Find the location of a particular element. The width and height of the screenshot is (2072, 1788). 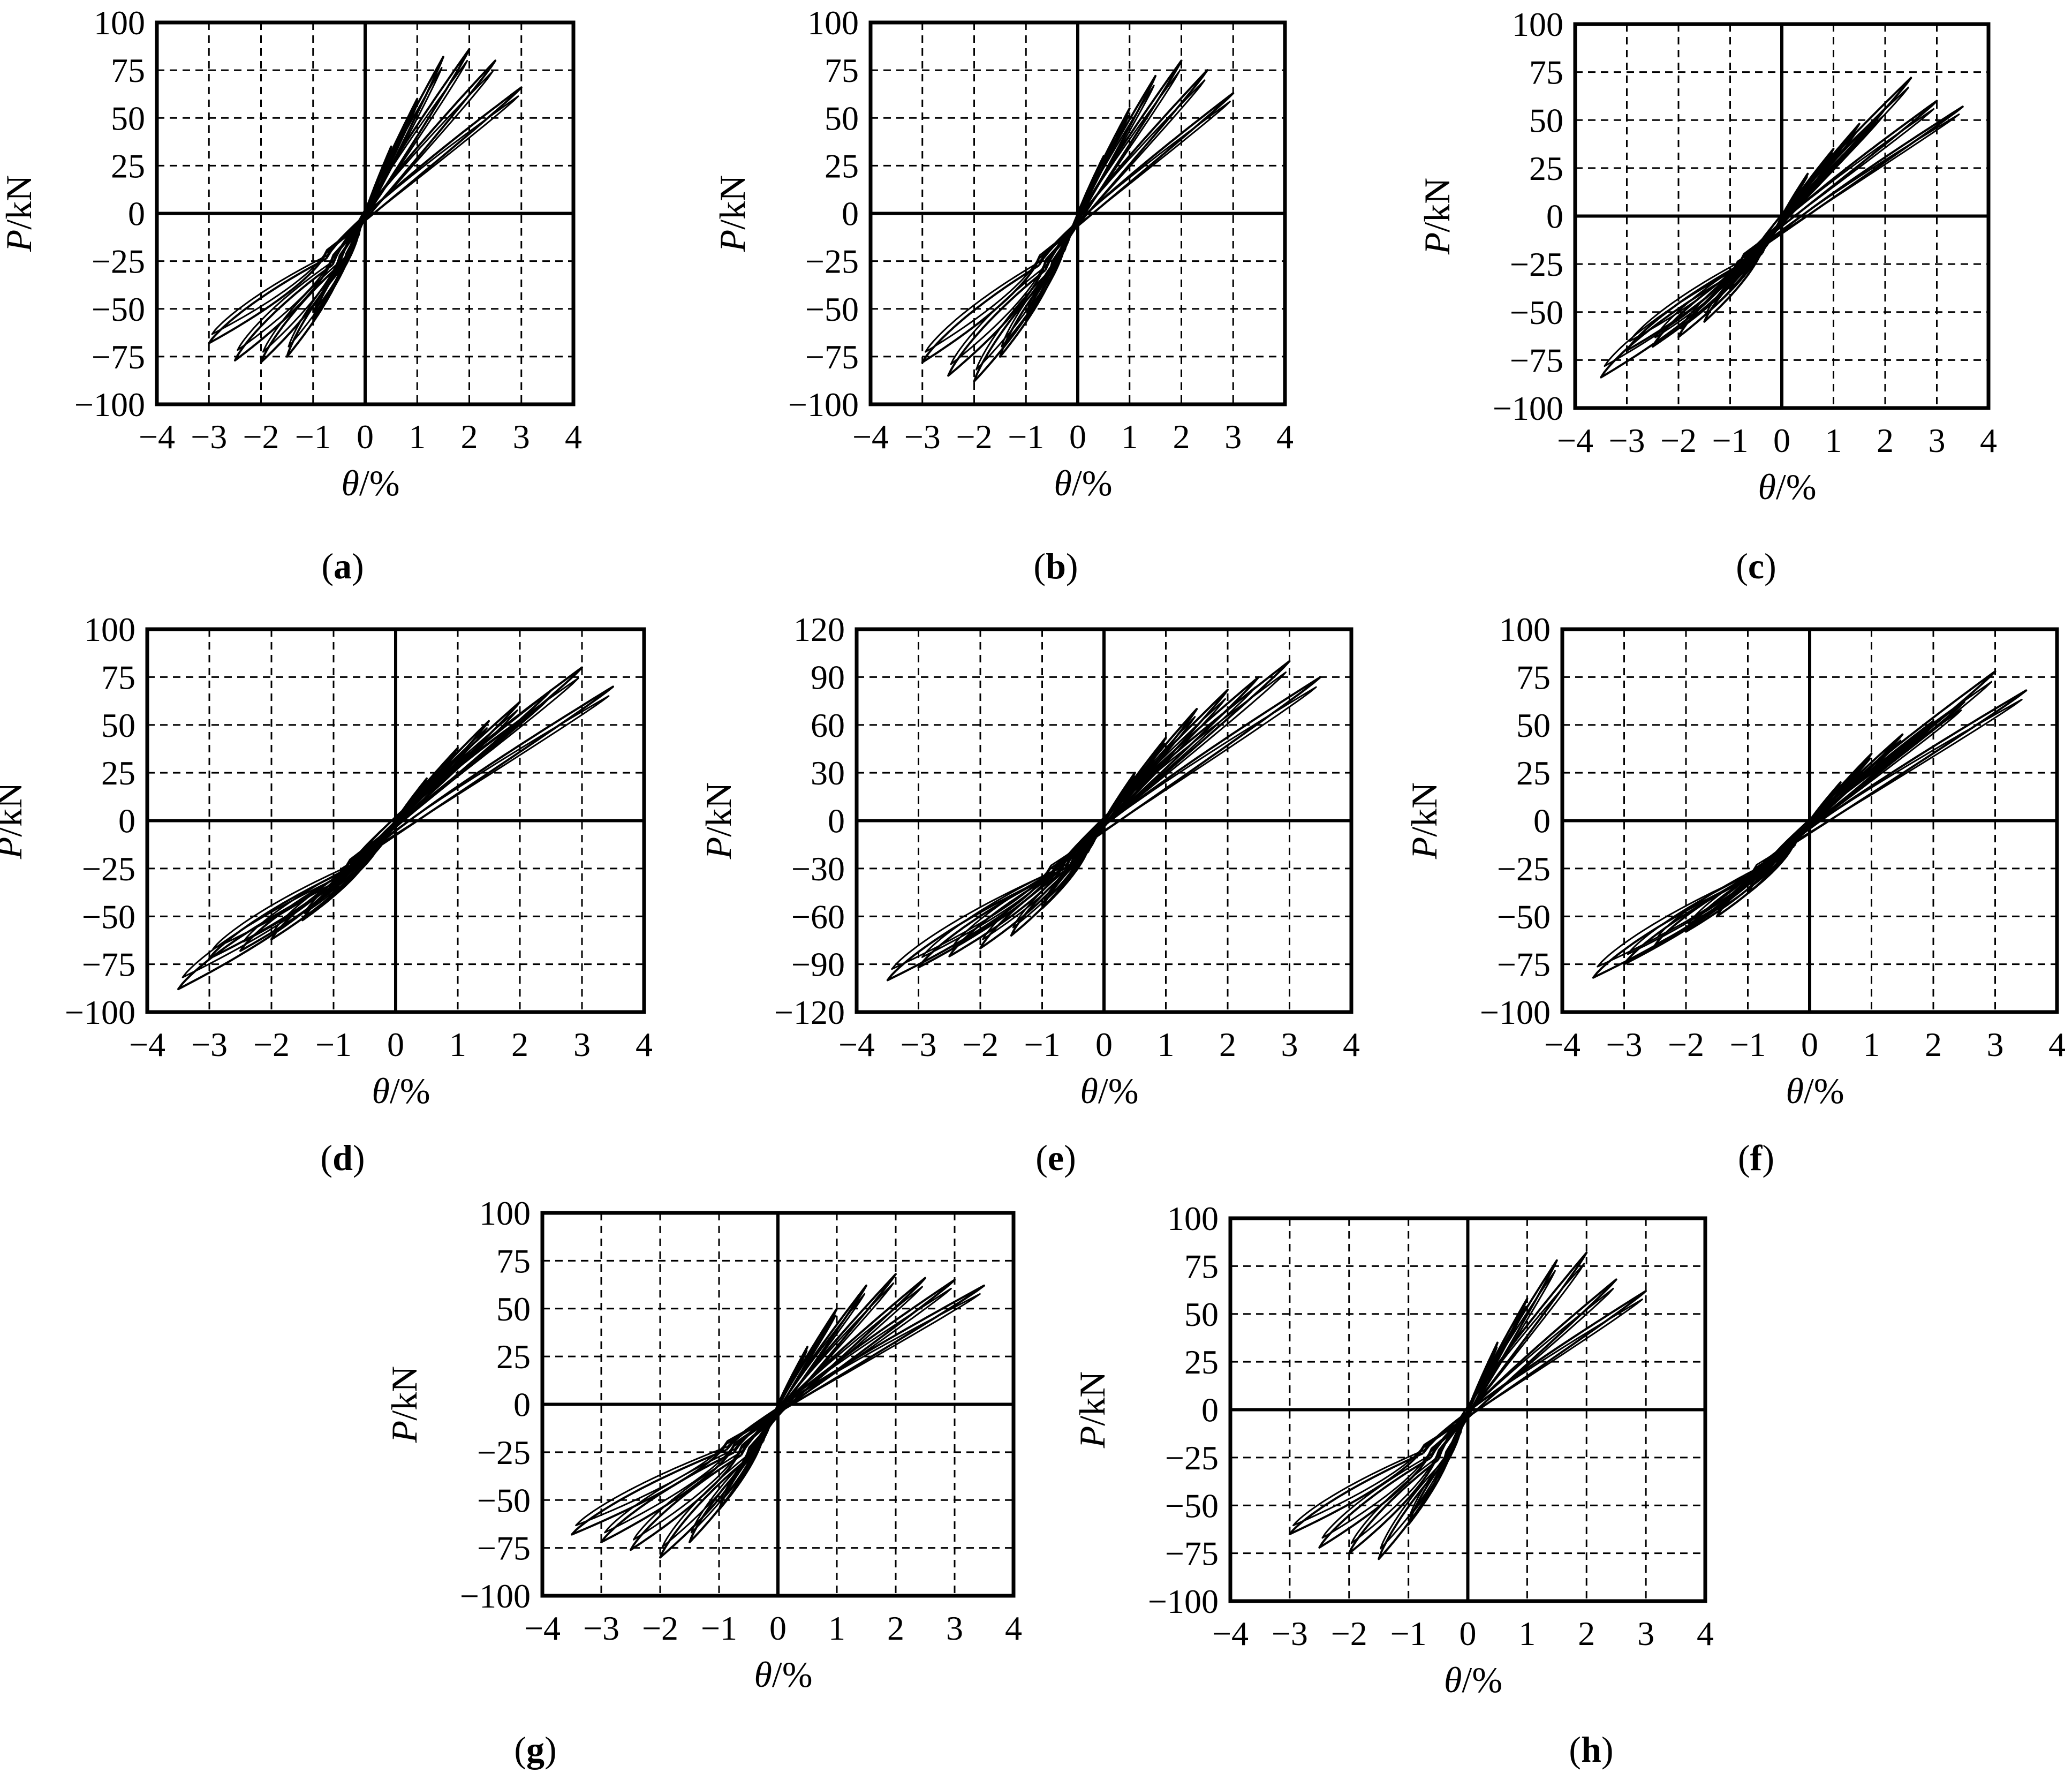

panel-caption: (h) is located at coordinates (1591, 1749).